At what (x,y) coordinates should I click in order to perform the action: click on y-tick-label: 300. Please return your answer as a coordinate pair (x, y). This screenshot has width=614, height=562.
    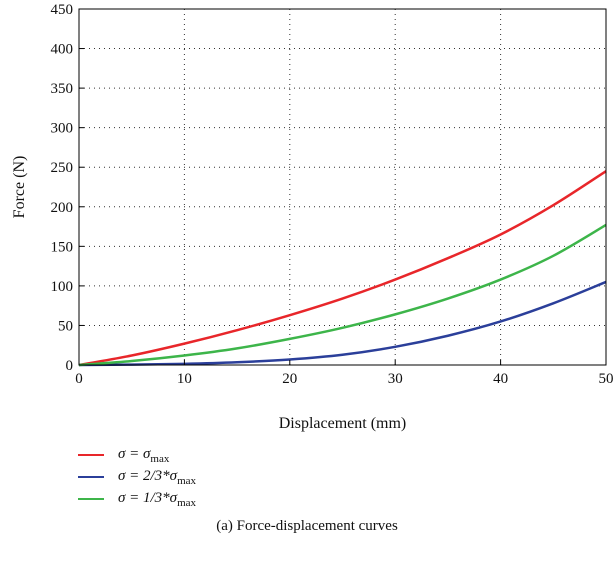
    Looking at the image, I should click on (62, 129).